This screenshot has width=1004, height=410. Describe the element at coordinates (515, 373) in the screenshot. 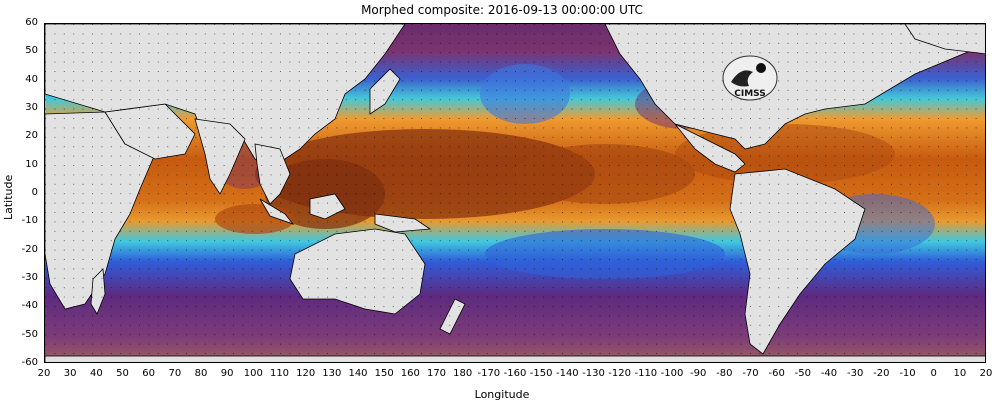

I see `lon-tick-label: -160` at that location.